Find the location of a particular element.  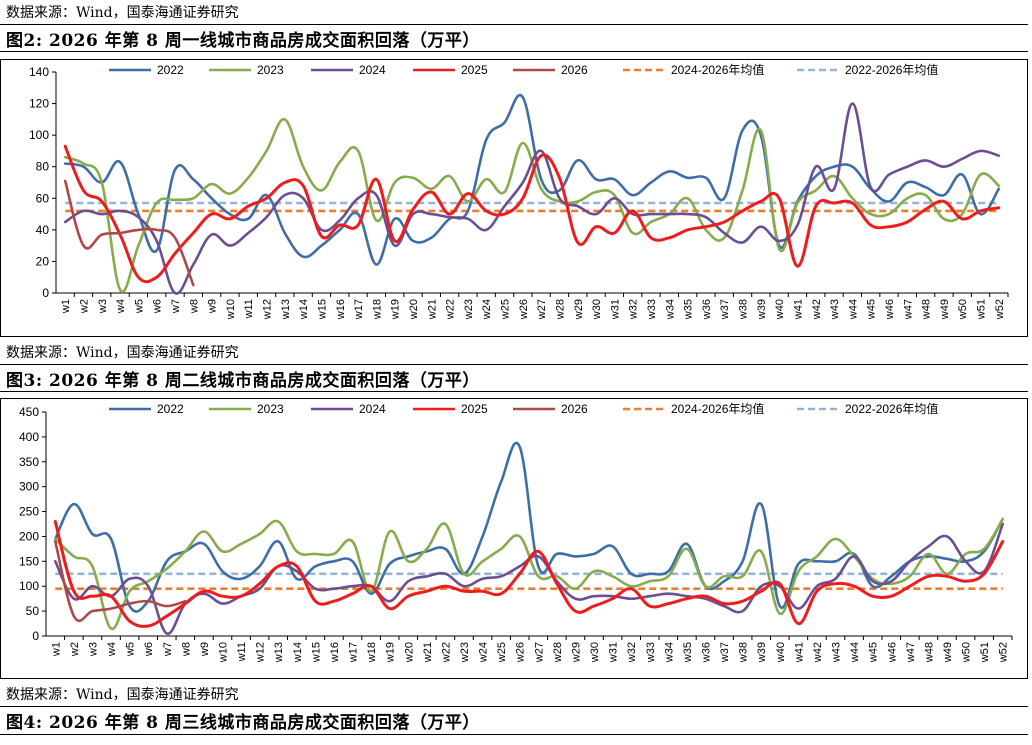

x-tick-label: w20 is located at coordinates (414, 309).